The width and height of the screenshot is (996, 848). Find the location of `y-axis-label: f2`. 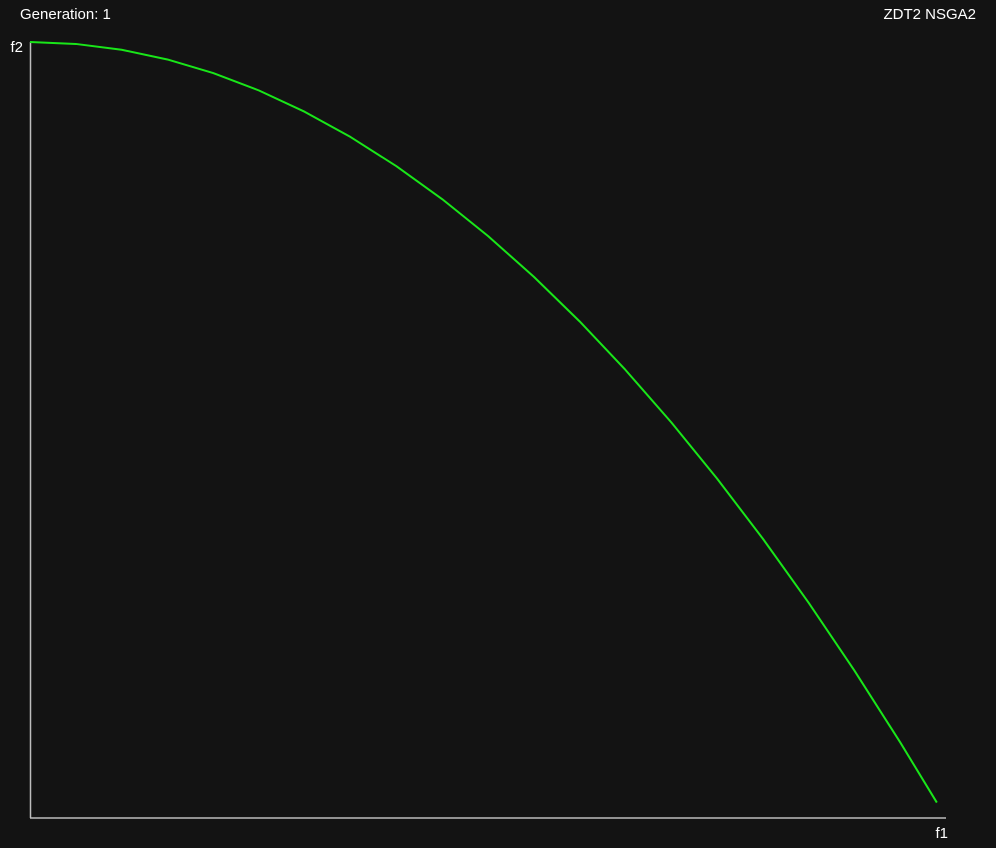

y-axis-label: f2 is located at coordinates (16, 47).